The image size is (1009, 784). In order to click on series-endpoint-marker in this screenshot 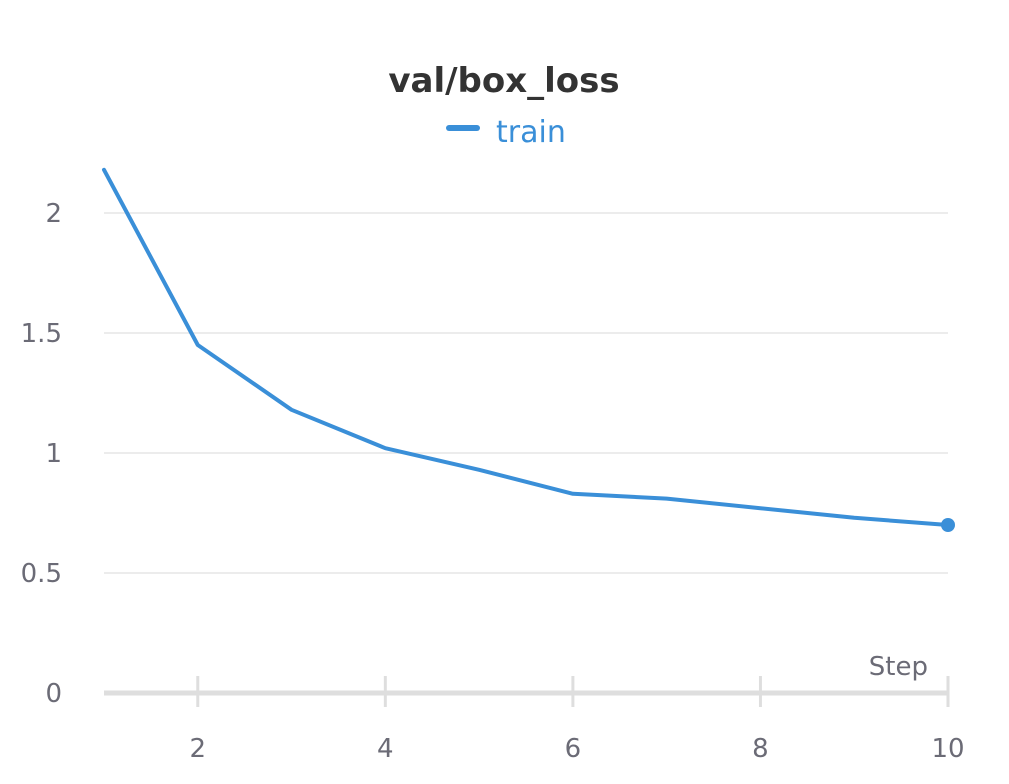, I will do `click(948, 525)`.